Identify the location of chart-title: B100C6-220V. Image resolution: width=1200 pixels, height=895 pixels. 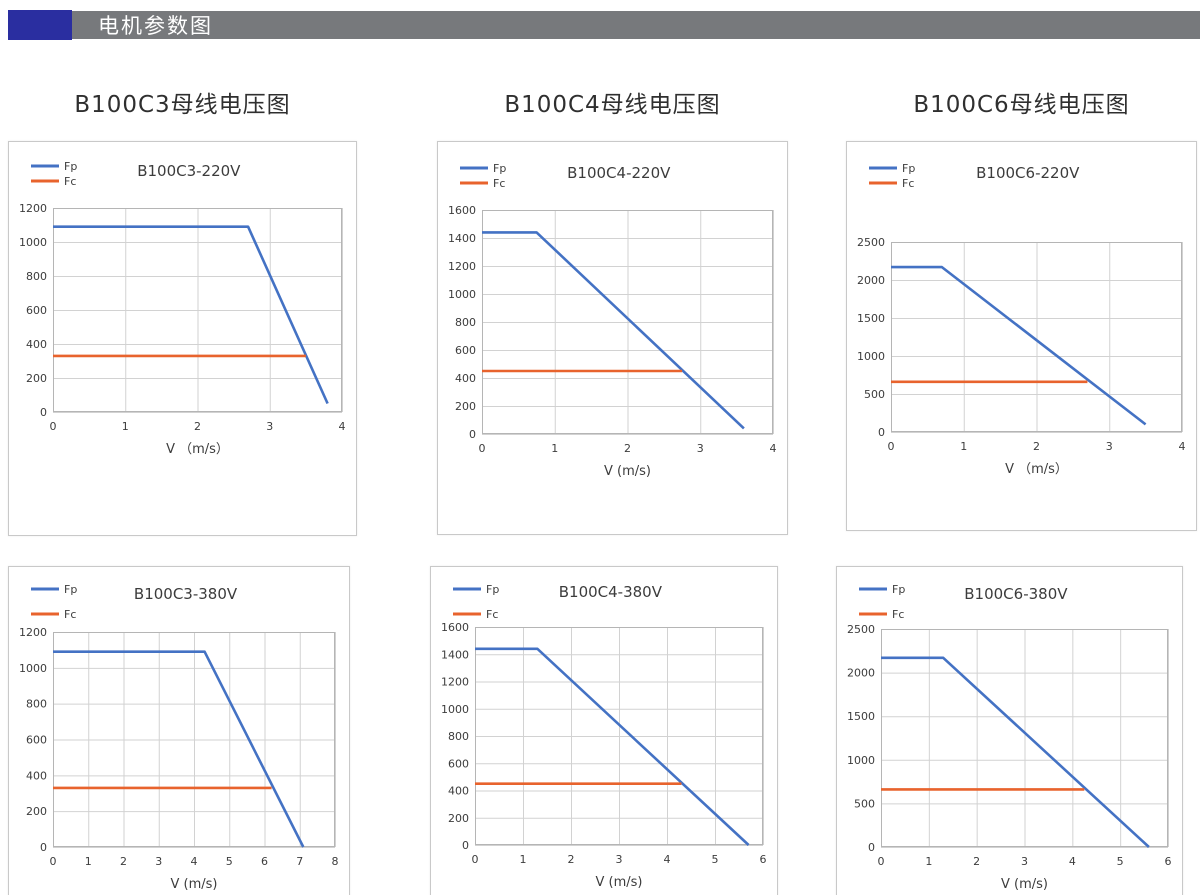
(1028, 173).